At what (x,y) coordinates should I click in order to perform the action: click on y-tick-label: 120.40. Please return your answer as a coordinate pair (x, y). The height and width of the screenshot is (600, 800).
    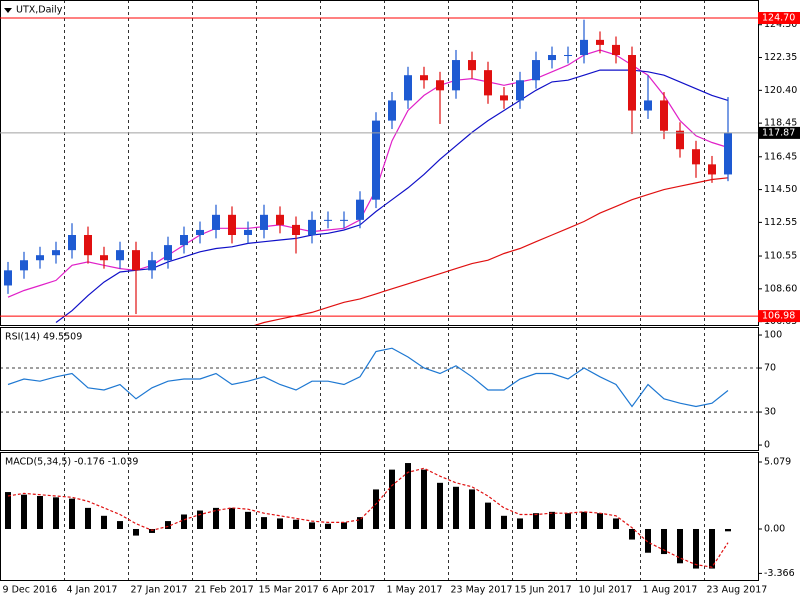
    Looking at the image, I should click on (780, 90).